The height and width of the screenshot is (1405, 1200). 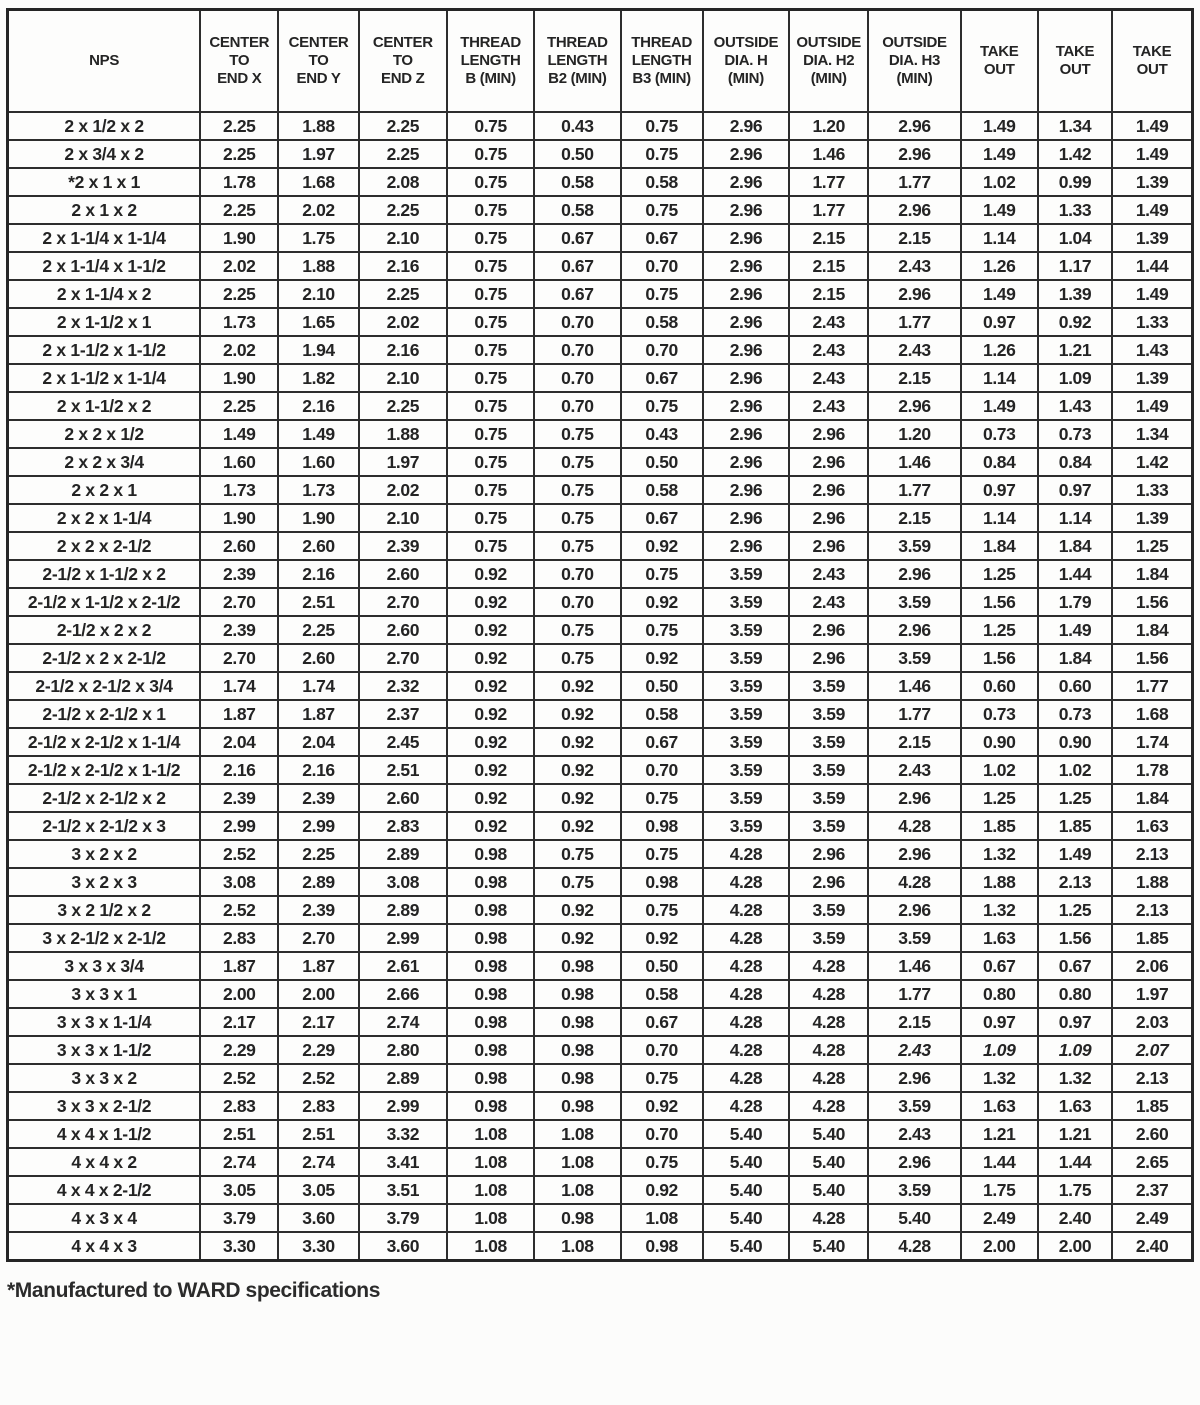 I want to click on value-cell-take-out-3: 2.60, so click(x=1152, y=1134).